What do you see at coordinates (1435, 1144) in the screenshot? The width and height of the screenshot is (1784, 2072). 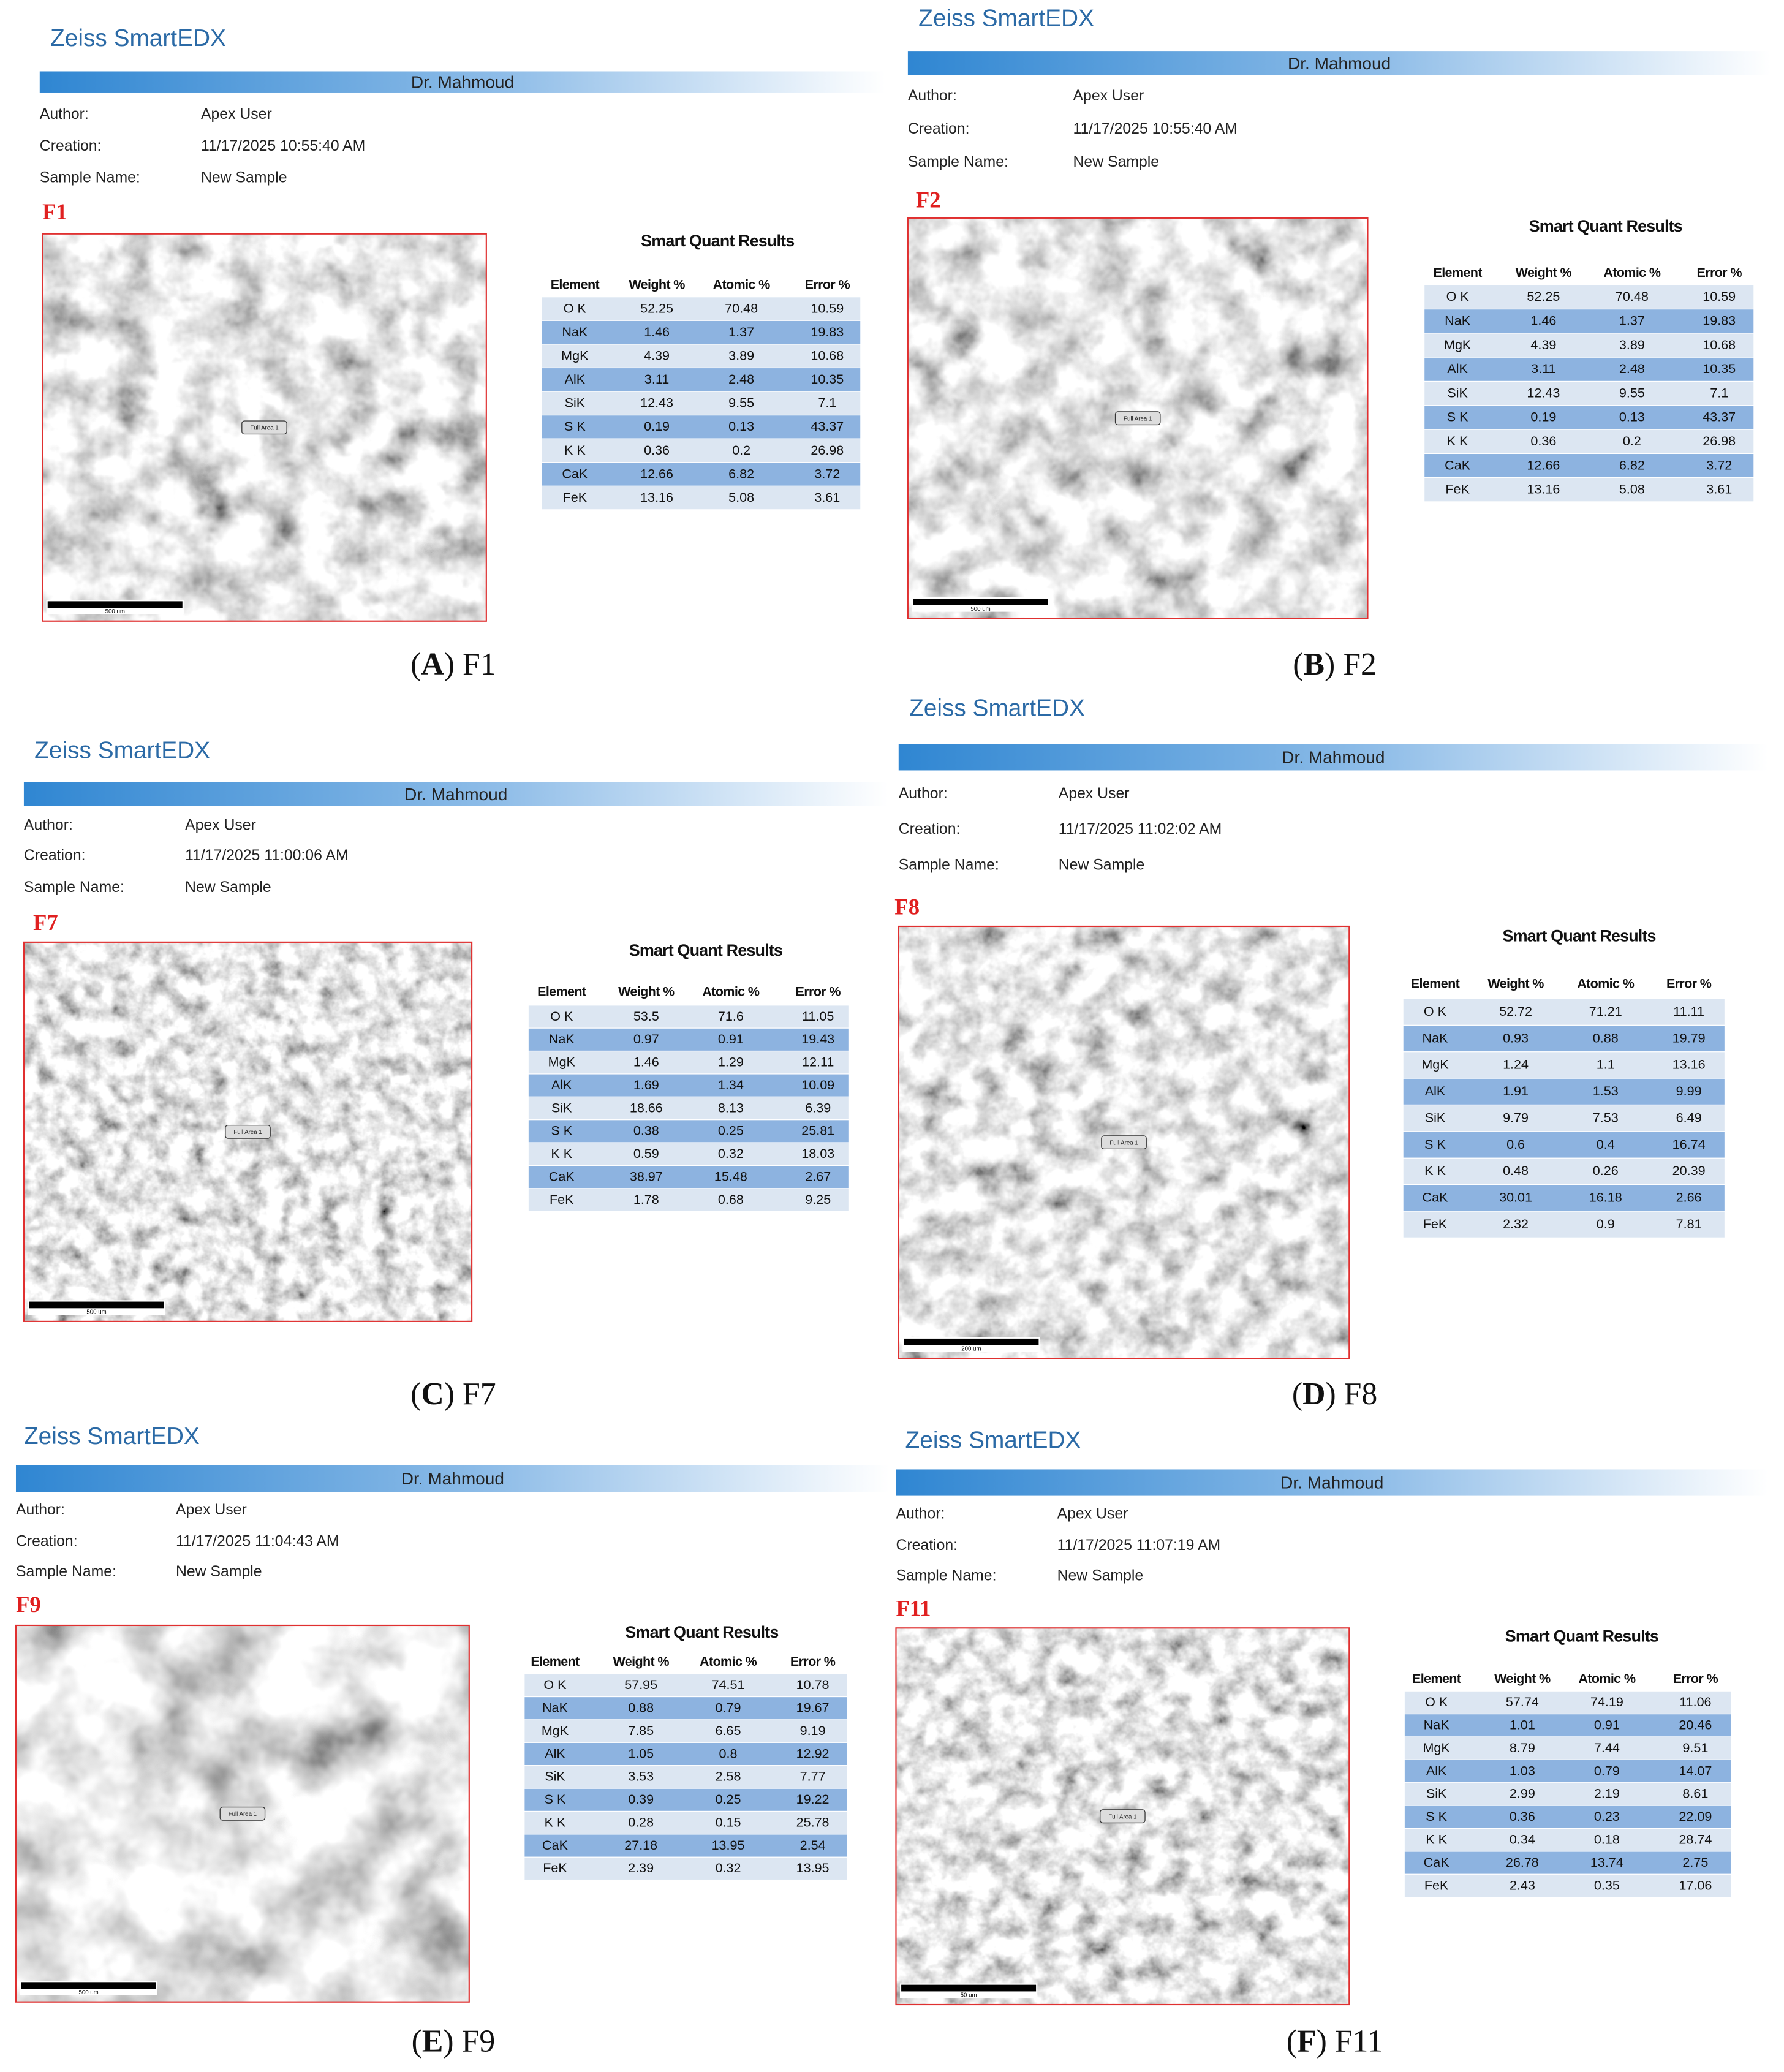 I see `table-cell: S K` at bounding box center [1435, 1144].